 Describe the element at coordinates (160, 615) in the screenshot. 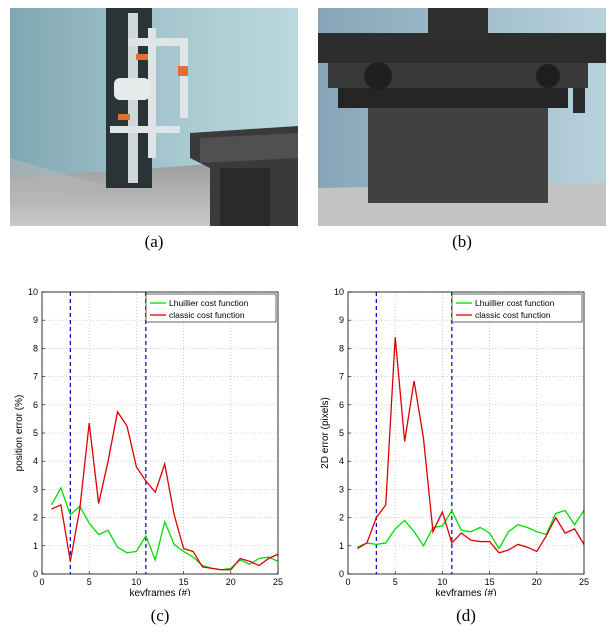

I see `caption-c: (c)` at that location.